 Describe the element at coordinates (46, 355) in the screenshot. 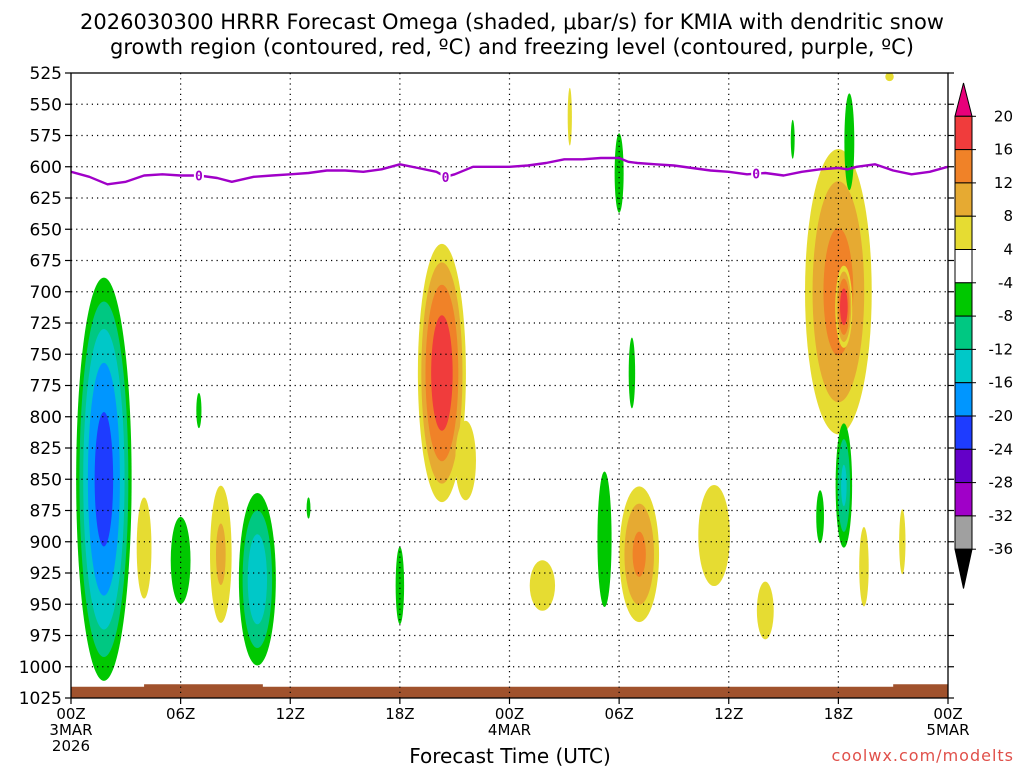

I see `y-tick-label: 750` at that location.